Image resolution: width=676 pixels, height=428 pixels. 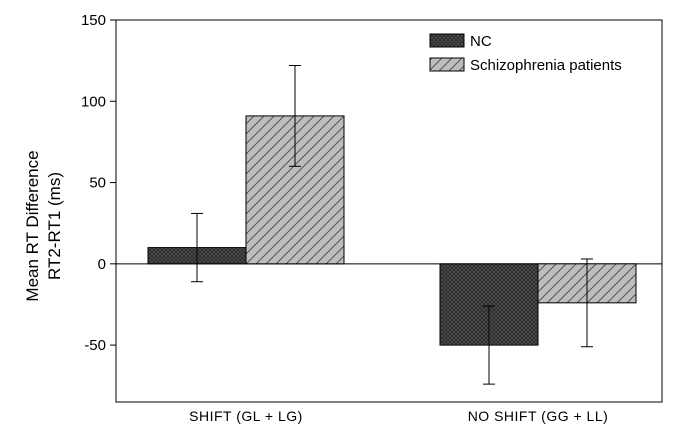 I want to click on y-axis-title-line-2: RT2-RT1 (ms), so click(x=54, y=226).